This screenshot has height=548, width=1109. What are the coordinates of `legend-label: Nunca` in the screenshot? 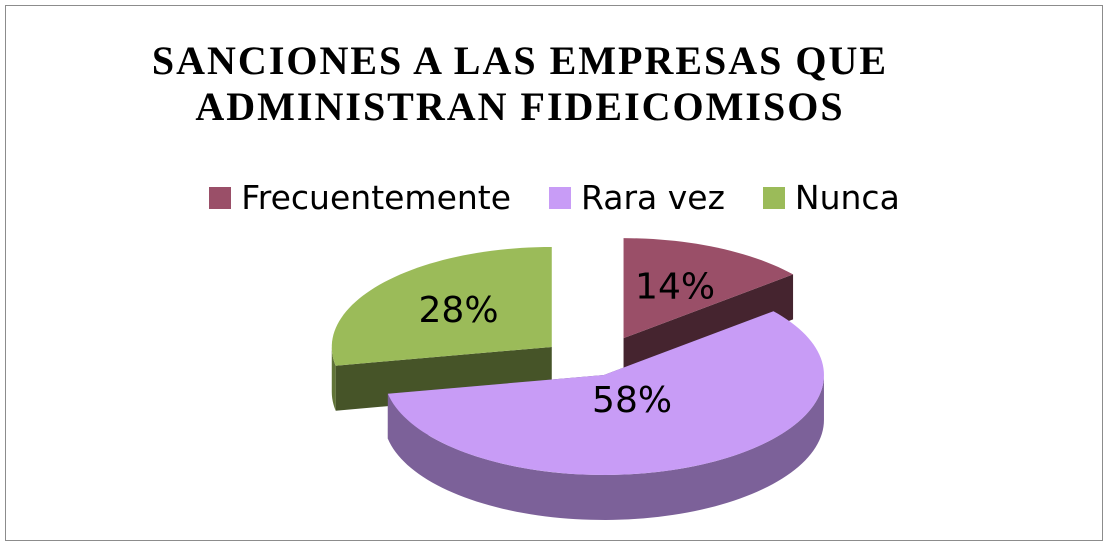 It's located at (847, 197).